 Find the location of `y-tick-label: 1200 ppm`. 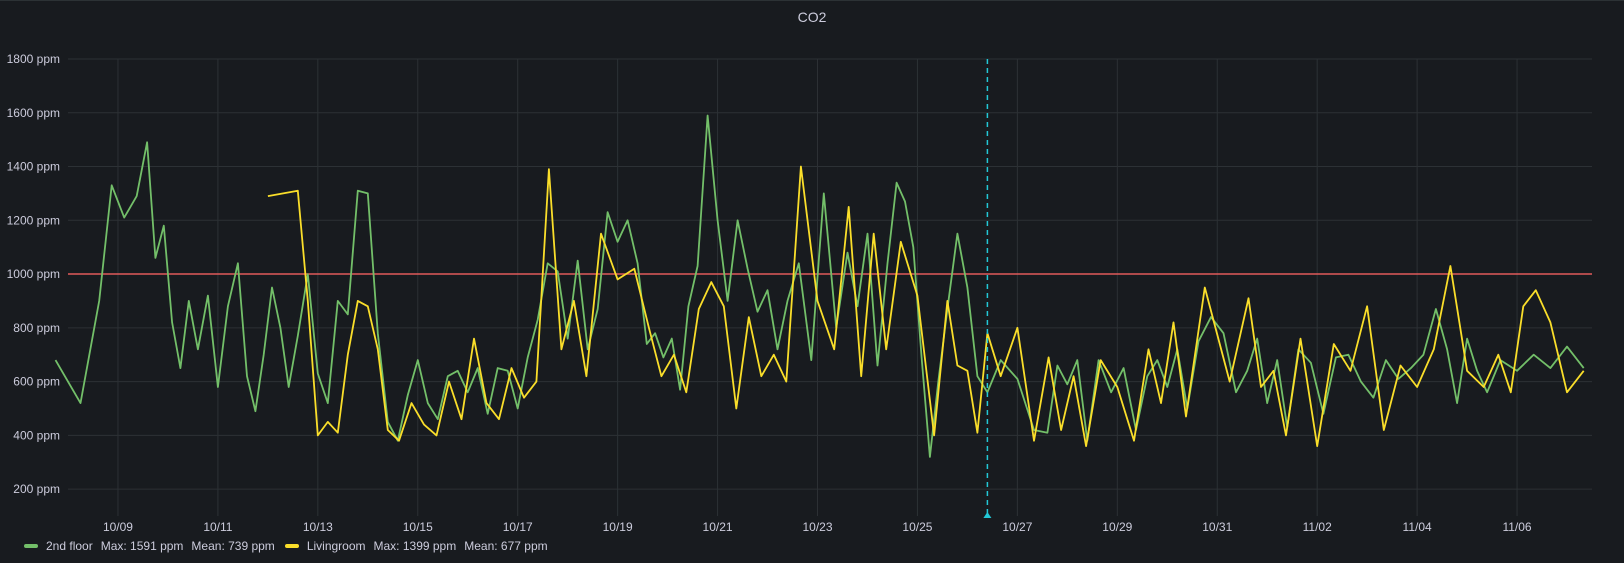

y-tick-label: 1200 ppm is located at coordinates (33, 220).